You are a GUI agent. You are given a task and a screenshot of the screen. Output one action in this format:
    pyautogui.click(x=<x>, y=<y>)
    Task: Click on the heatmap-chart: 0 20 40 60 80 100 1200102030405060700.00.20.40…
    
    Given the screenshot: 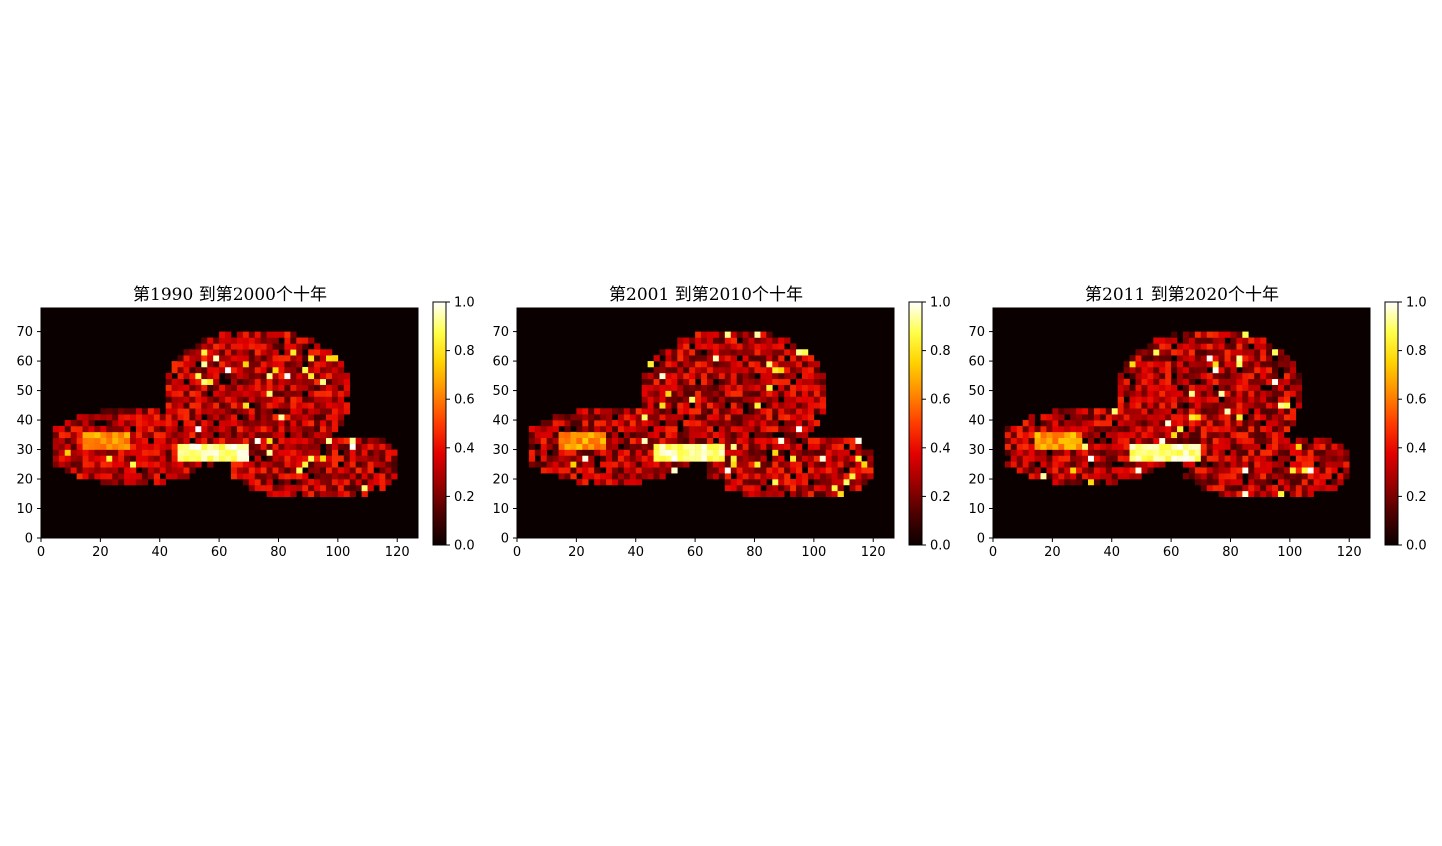 What is the action you would take?
    pyautogui.click(x=1197, y=428)
    